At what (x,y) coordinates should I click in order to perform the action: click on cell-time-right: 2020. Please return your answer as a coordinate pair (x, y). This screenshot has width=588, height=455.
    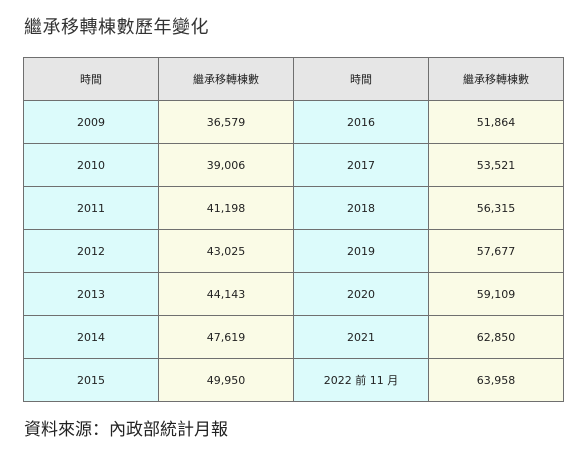
    Looking at the image, I should click on (361, 294).